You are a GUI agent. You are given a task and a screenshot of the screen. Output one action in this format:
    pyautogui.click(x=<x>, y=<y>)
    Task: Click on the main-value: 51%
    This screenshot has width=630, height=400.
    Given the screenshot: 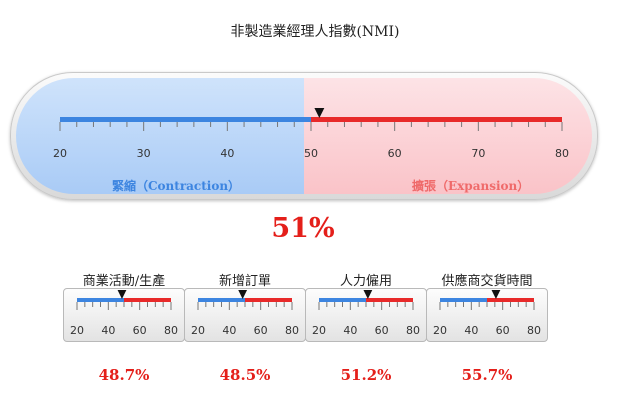 What is the action you would take?
    pyautogui.click(x=303, y=228)
    